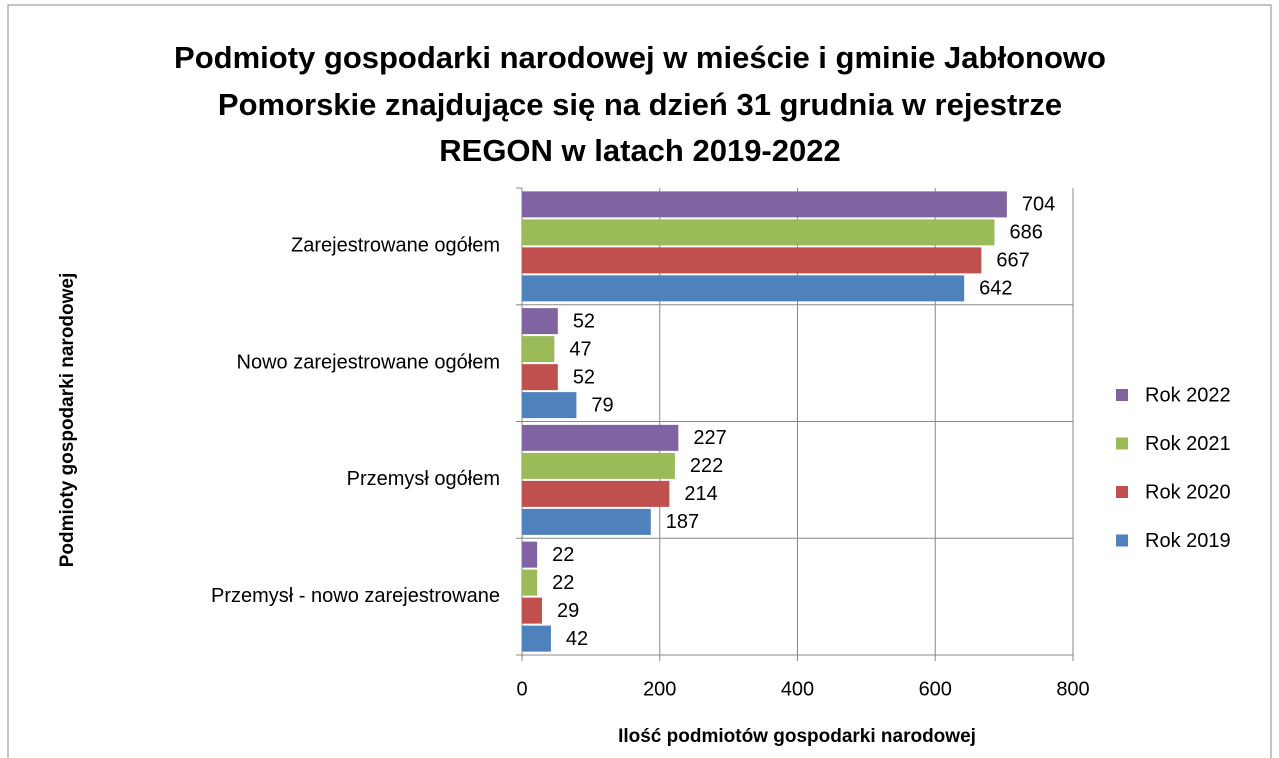  I want to click on y-axis-title: Podmioty gospodarki narodowej, so click(67, 420).